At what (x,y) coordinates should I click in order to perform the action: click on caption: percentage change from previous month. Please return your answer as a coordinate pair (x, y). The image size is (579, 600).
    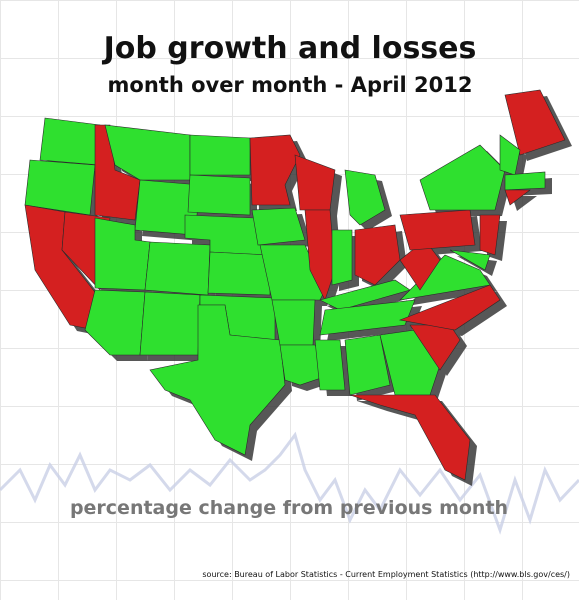
    Looking at the image, I should click on (289, 508).